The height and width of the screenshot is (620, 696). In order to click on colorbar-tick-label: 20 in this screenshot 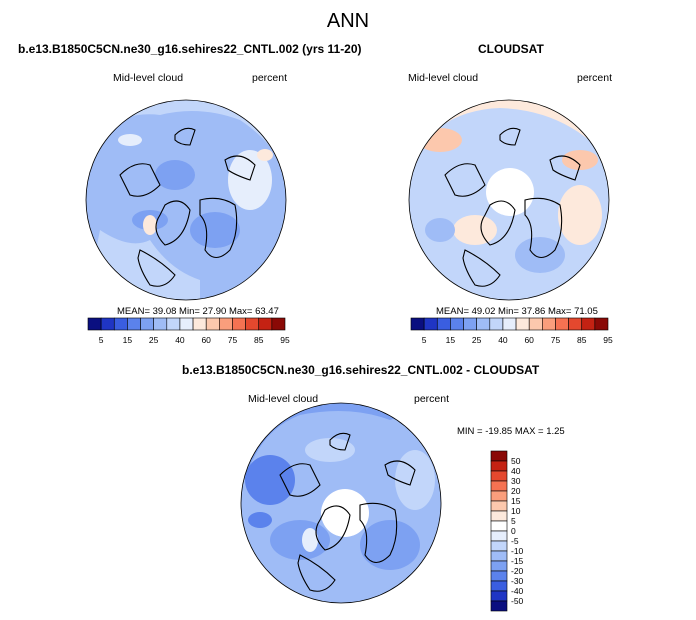, I will do `click(516, 491)`.